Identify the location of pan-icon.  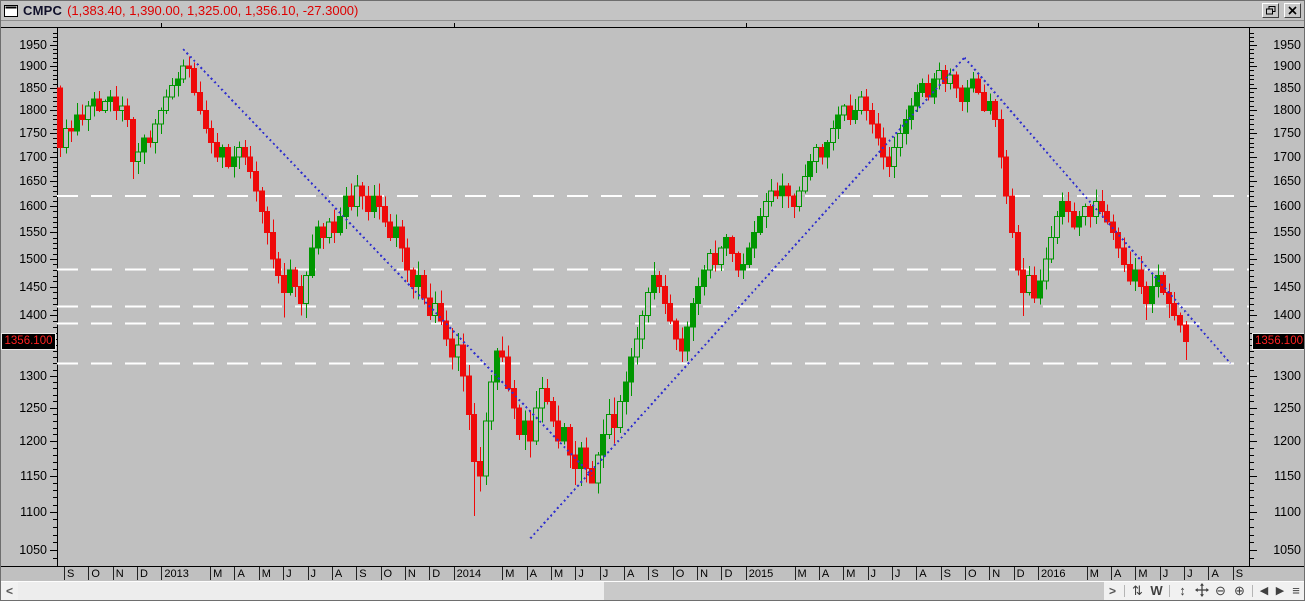
(1201, 591).